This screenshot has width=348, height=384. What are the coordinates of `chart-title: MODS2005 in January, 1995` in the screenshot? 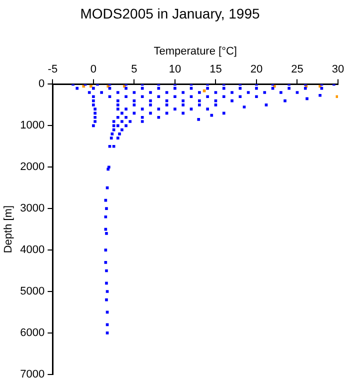 It's located at (170, 13).